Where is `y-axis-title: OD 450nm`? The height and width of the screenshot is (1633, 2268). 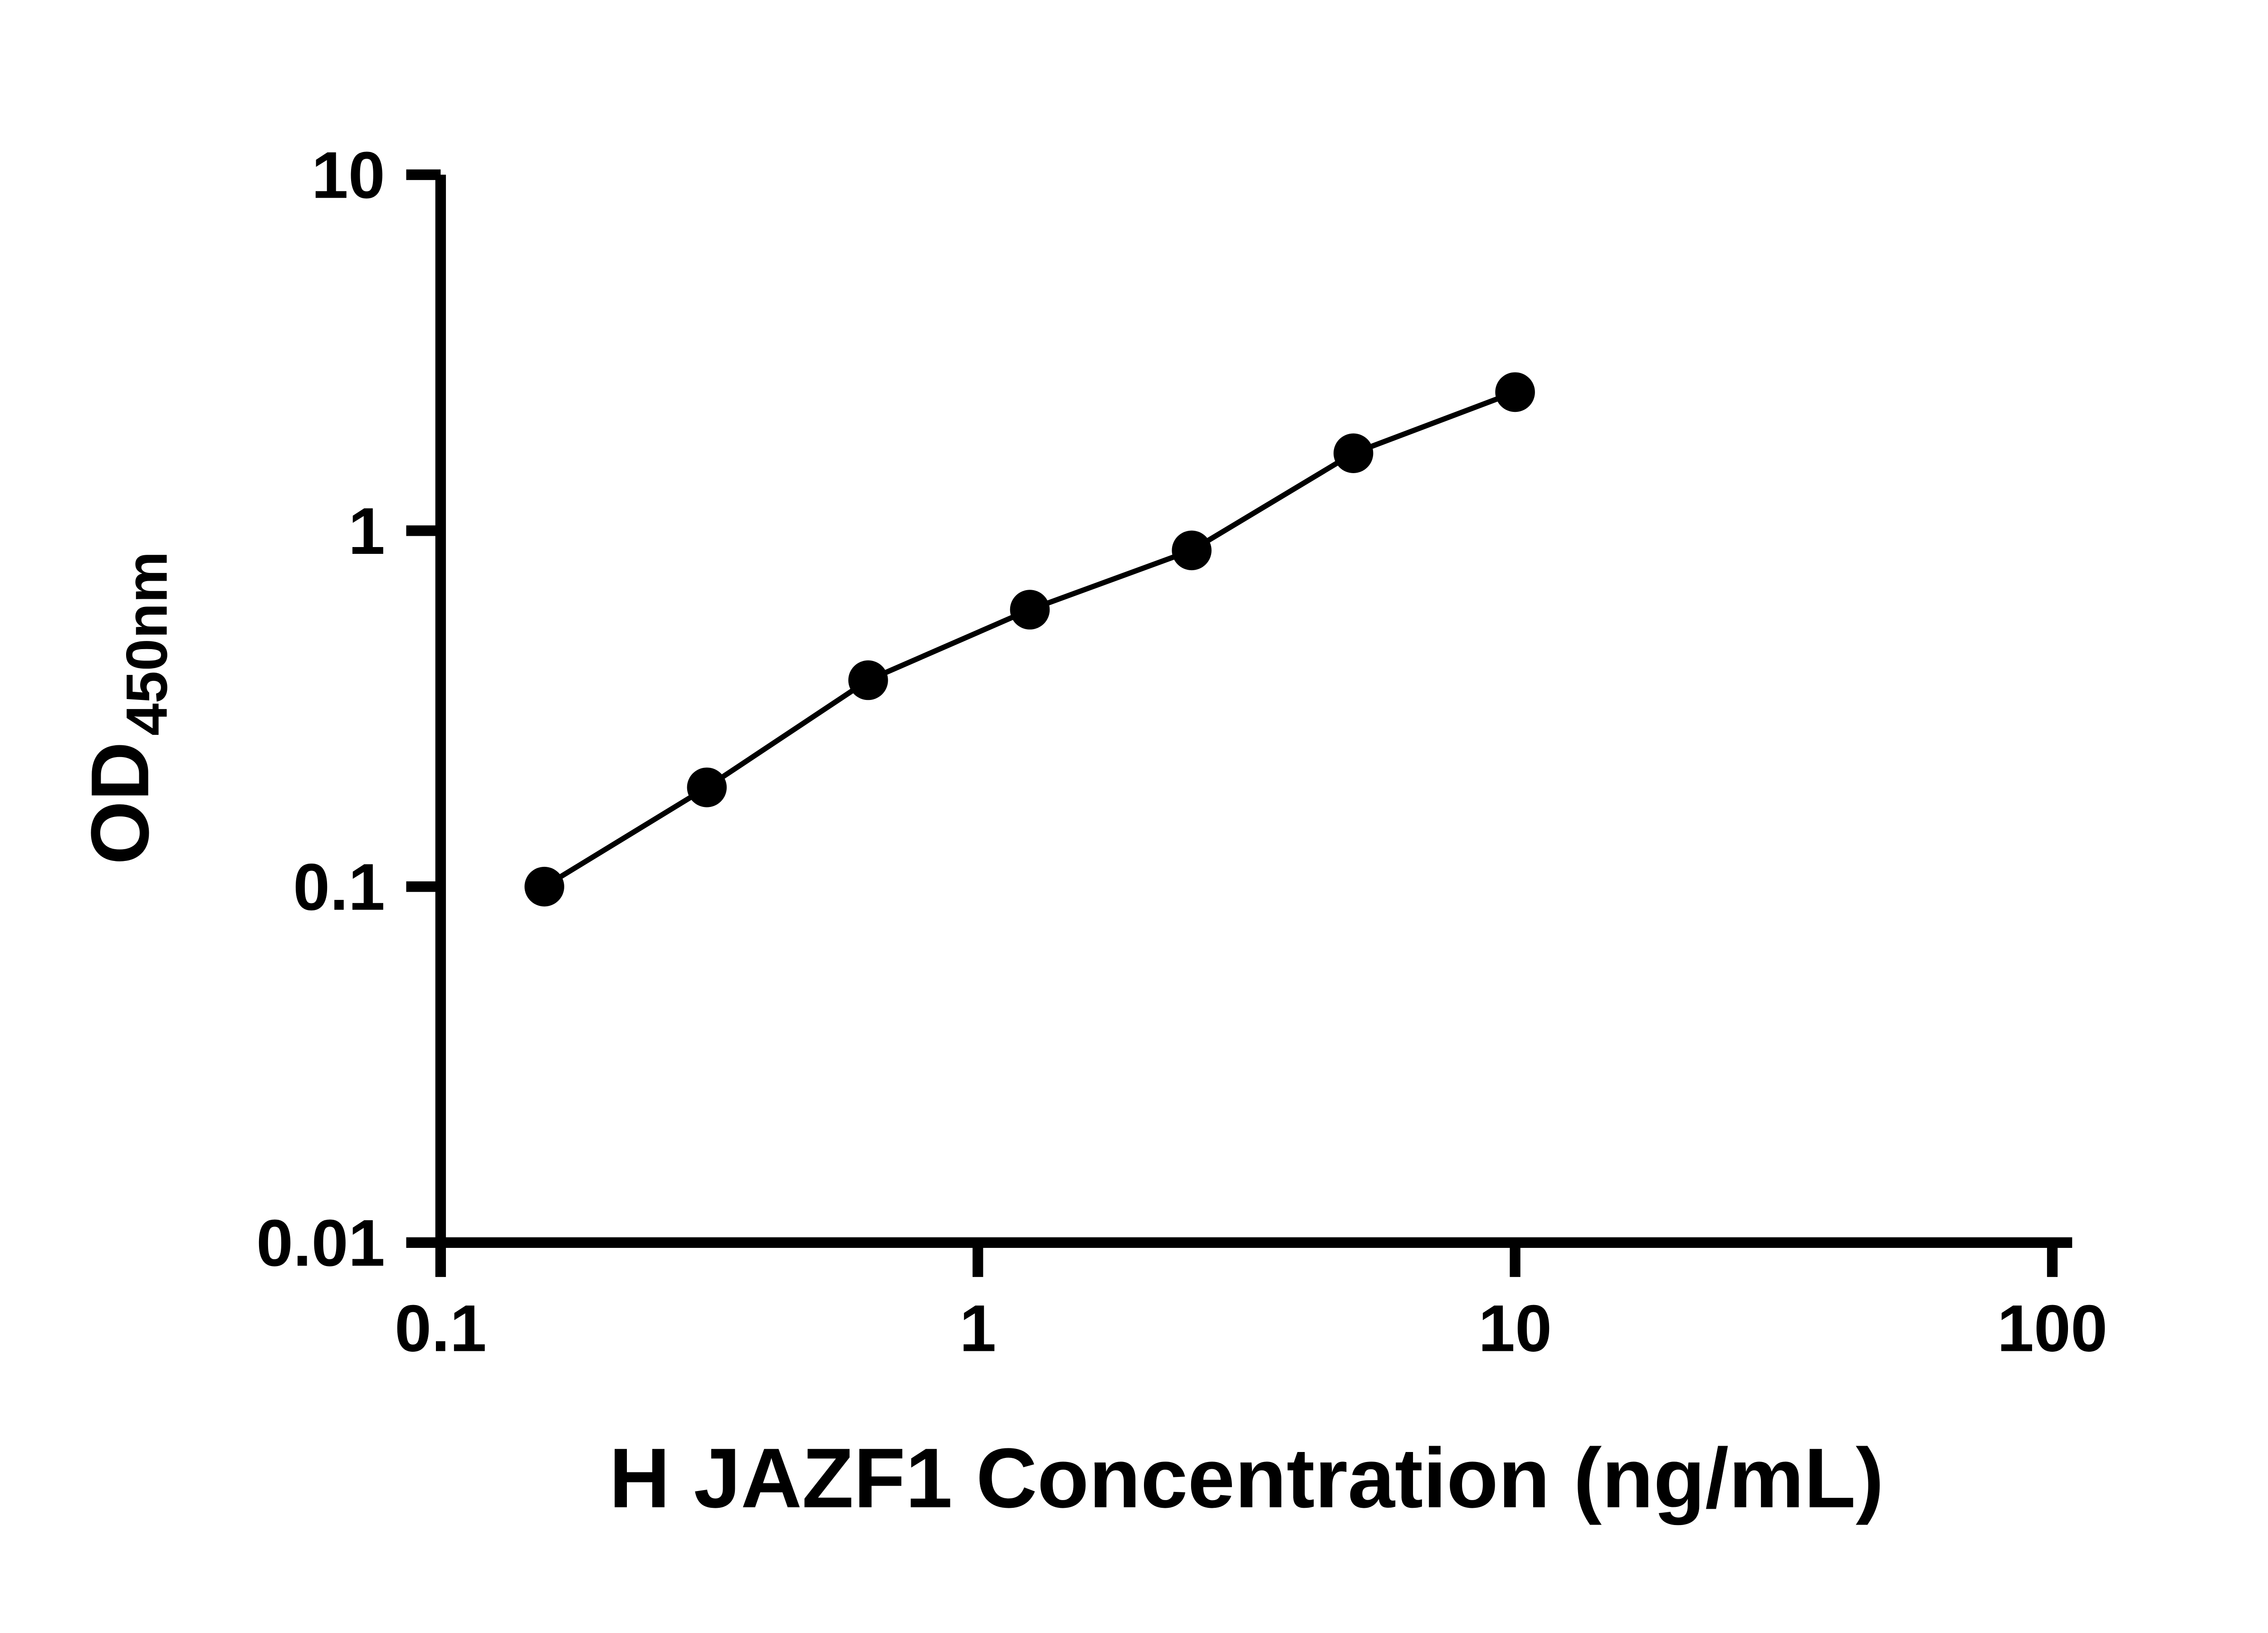 y-axis-title: OD 450nm is located at coordinates (127, 708).